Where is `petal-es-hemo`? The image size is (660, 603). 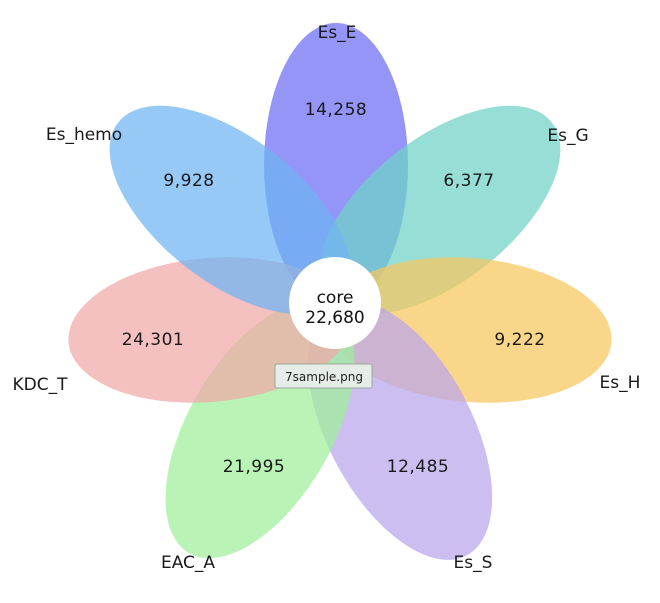 petal-es-hemo is located at coordinates (230, 210).